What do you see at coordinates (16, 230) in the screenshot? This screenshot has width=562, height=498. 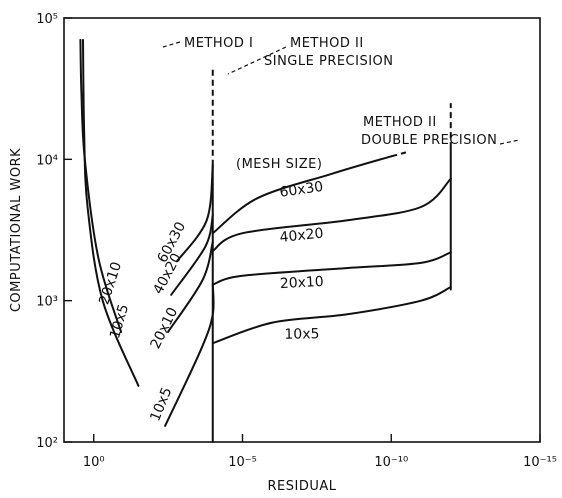 I see `y-axis-title: COMPUTATIONAL WORK` at bounding box center [16, 230].